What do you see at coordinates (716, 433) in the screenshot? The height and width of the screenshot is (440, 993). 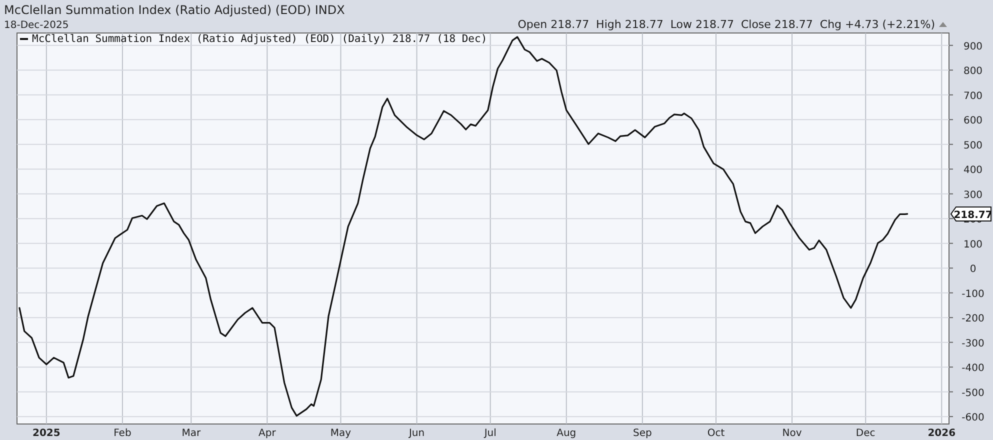 I see `x-tick-label: Oct` at bounding box center [716, 433].